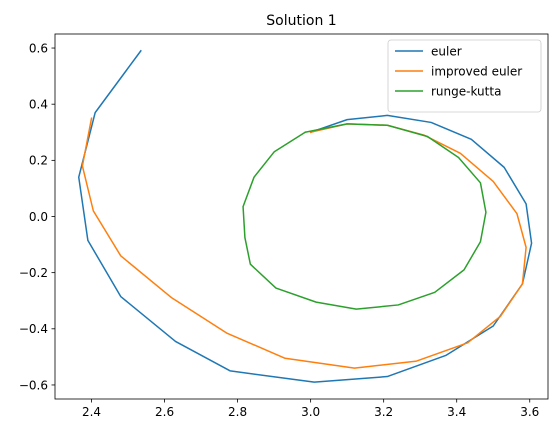 This screenshot has width=559, height=435. Describe the element at coordinates (33, 273) in the screenshot. I see `y-tick-label: −0.2` at that location.